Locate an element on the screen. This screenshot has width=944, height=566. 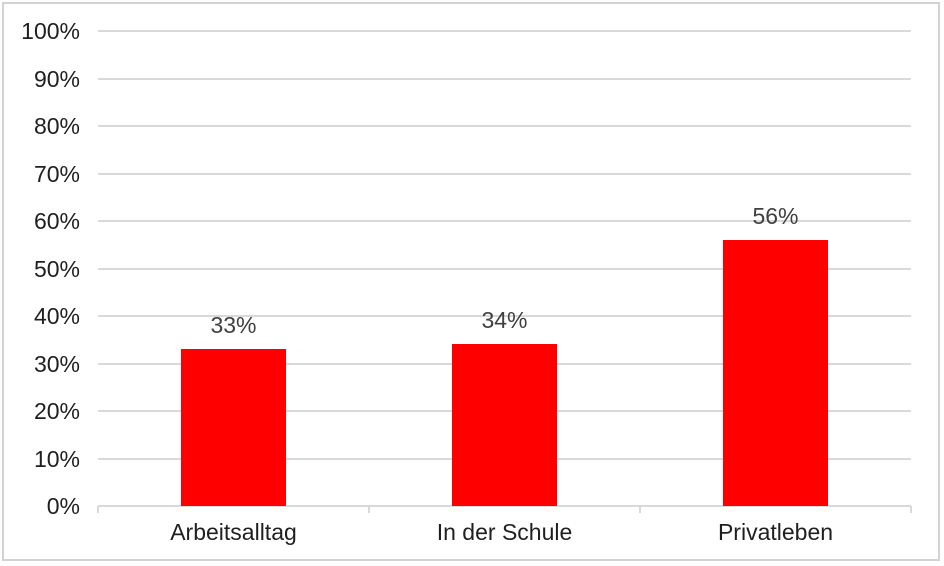
y-tick-label: 90% is located at coordinates (56, 78).